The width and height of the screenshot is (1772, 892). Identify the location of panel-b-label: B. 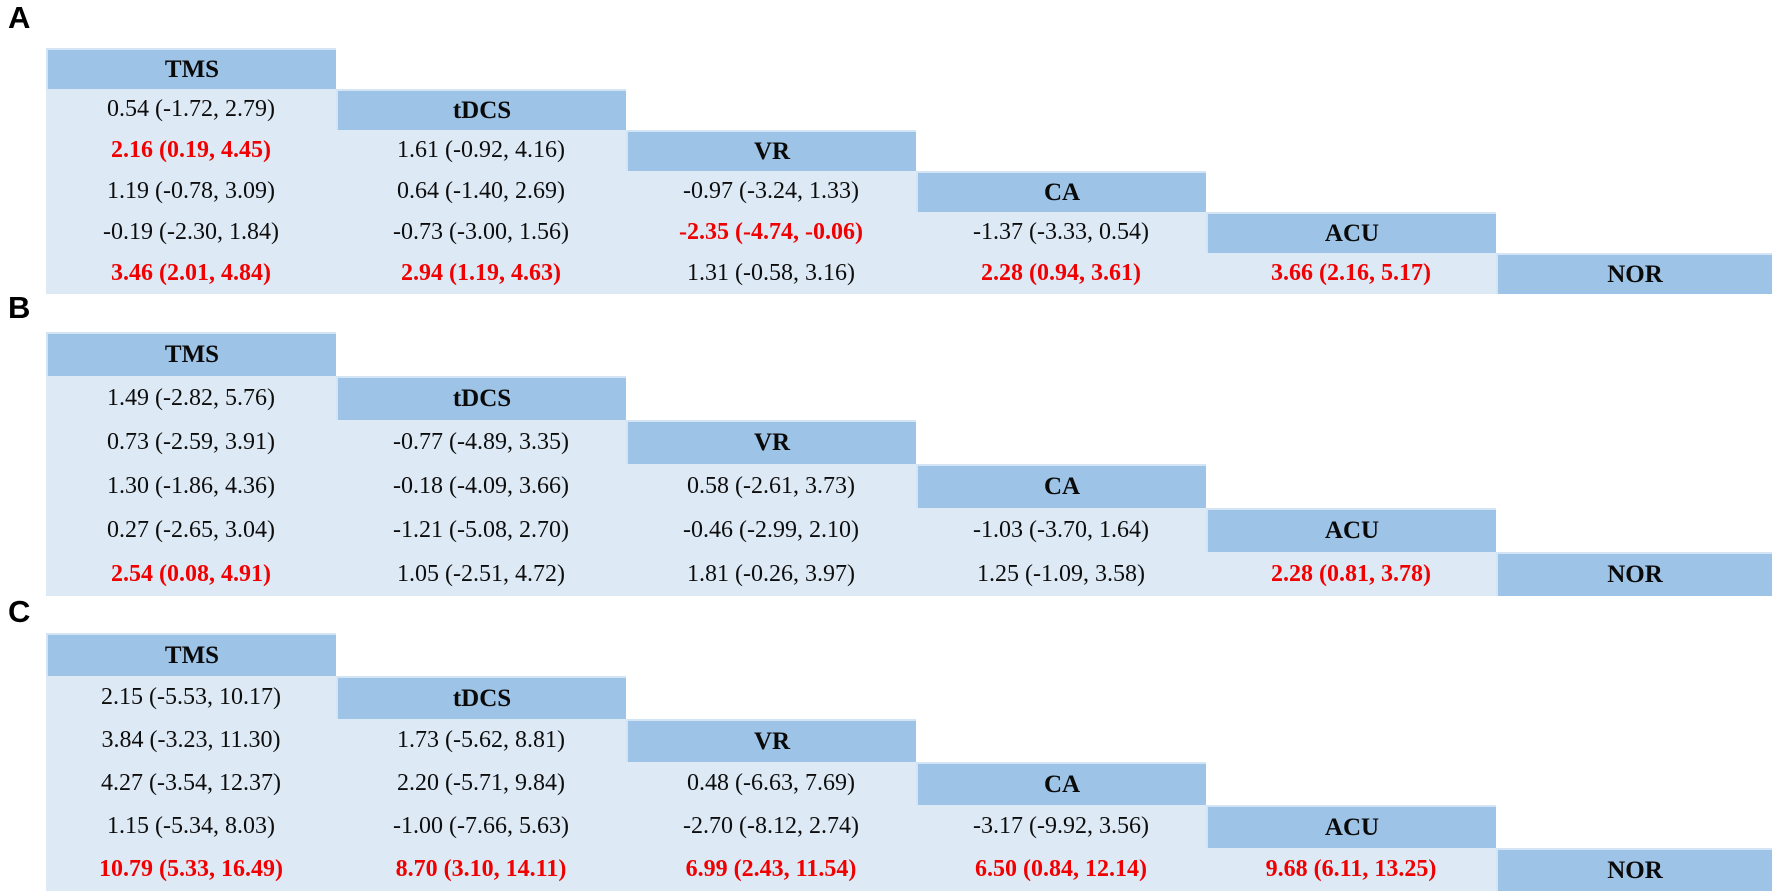
(19, 307).